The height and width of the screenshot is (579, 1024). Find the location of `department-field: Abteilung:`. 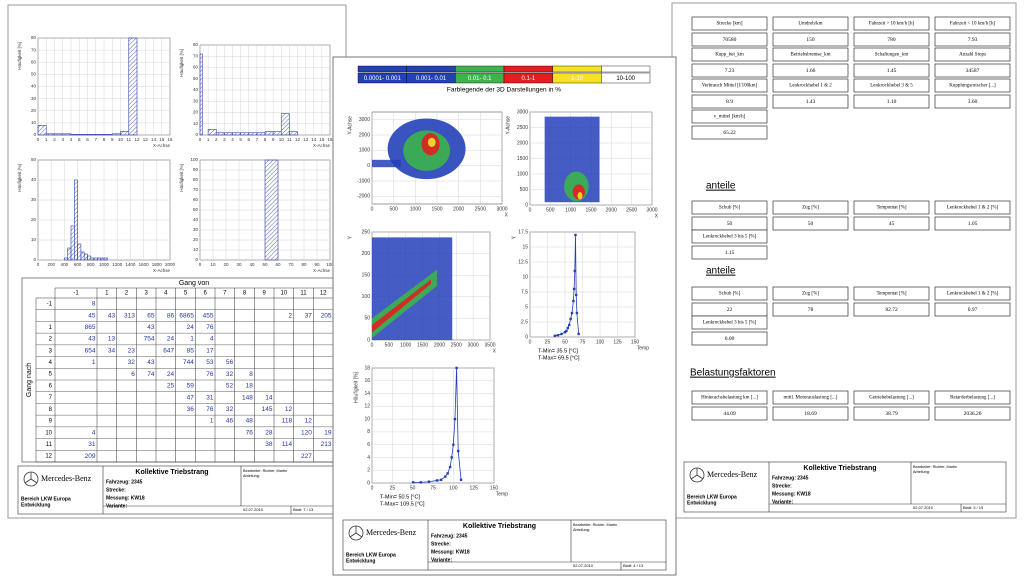

department-field: Abteilung: is located at coordinates (581, 530).